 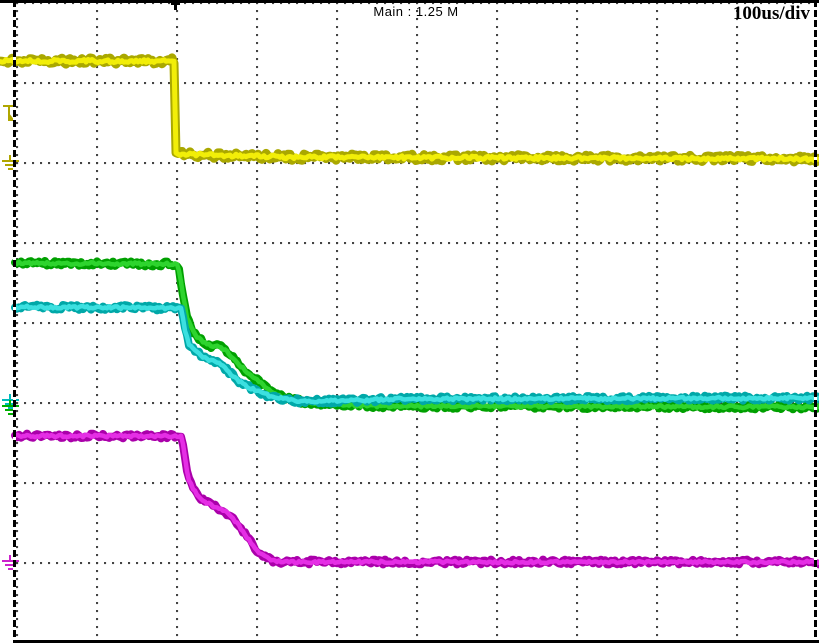 I want to click on frame-border-left, so click(x=14, y=321).